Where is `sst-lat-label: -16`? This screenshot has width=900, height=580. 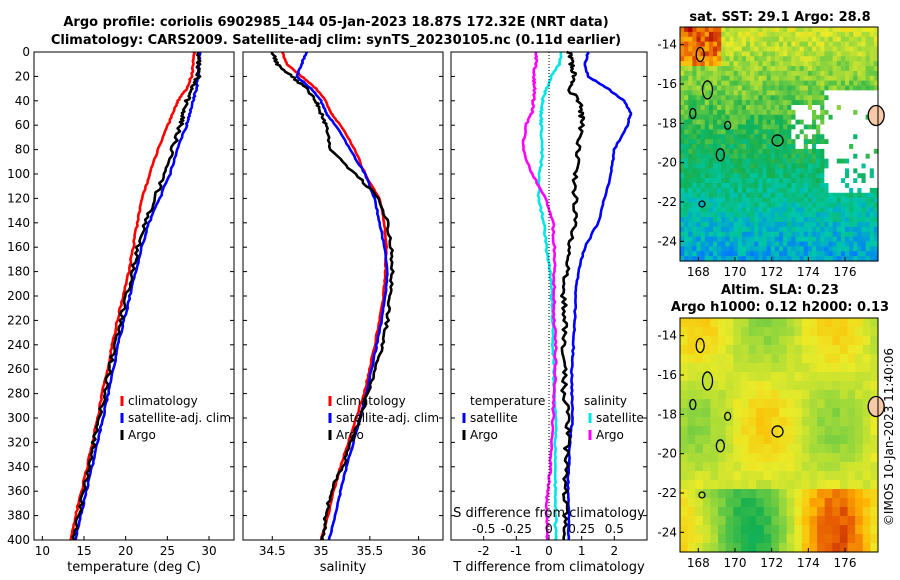
sst-lat-label: -16 is located at coordinates (667, 84).